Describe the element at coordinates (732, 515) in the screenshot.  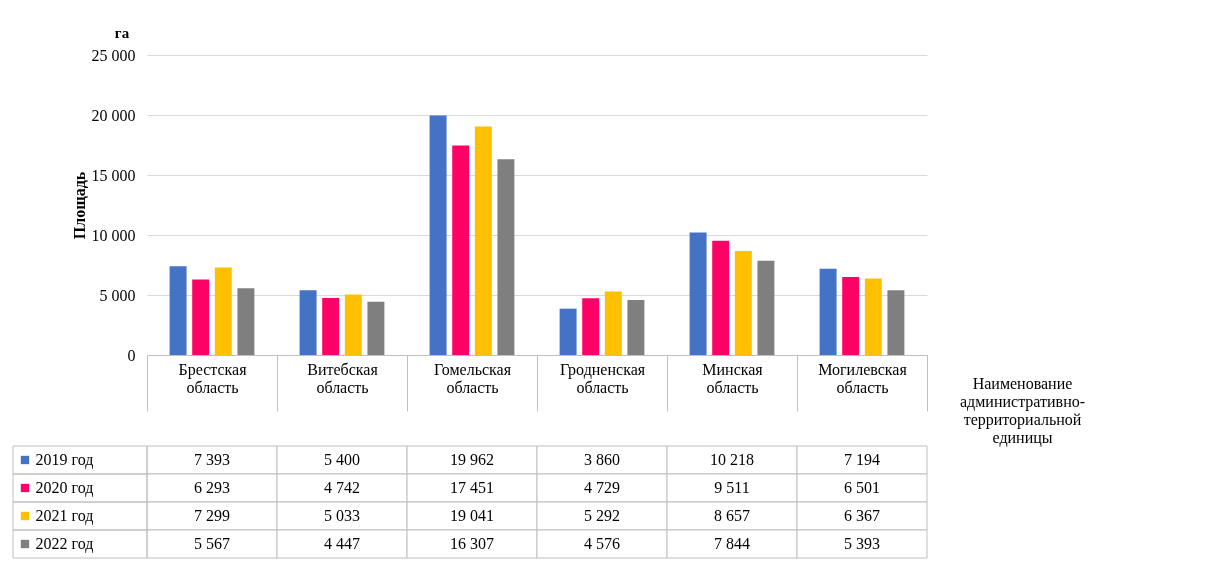
I see `data-label: 8 657` at that location.